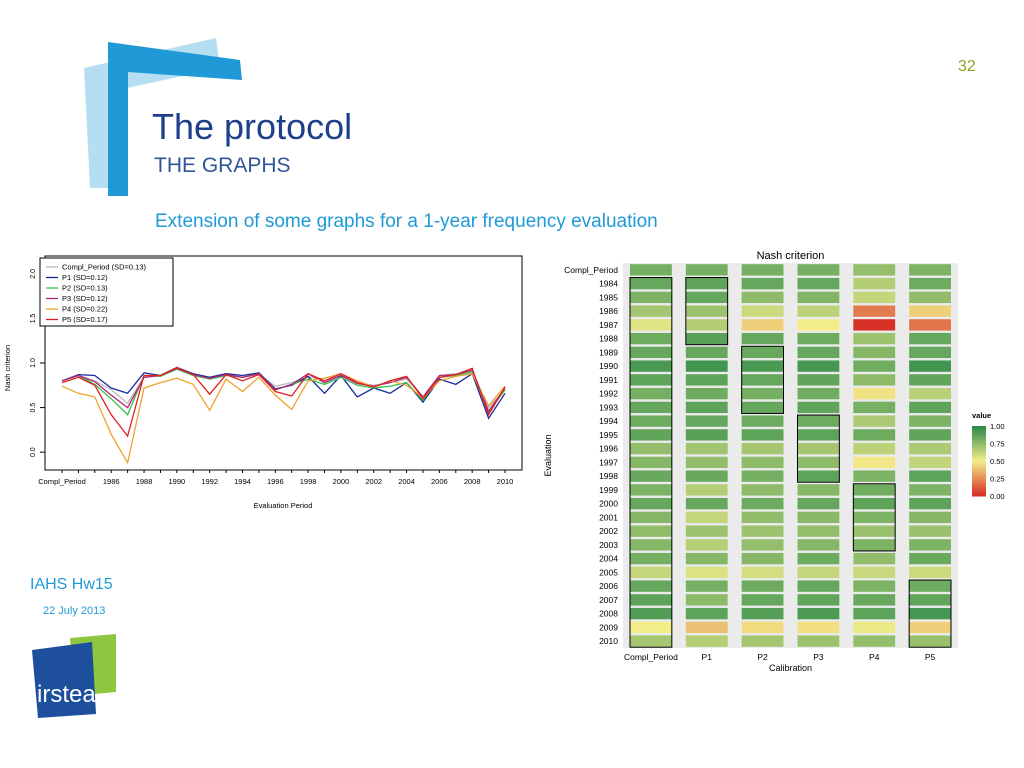  I want to click on y-tick-label: 0.0, so click(33, 452).